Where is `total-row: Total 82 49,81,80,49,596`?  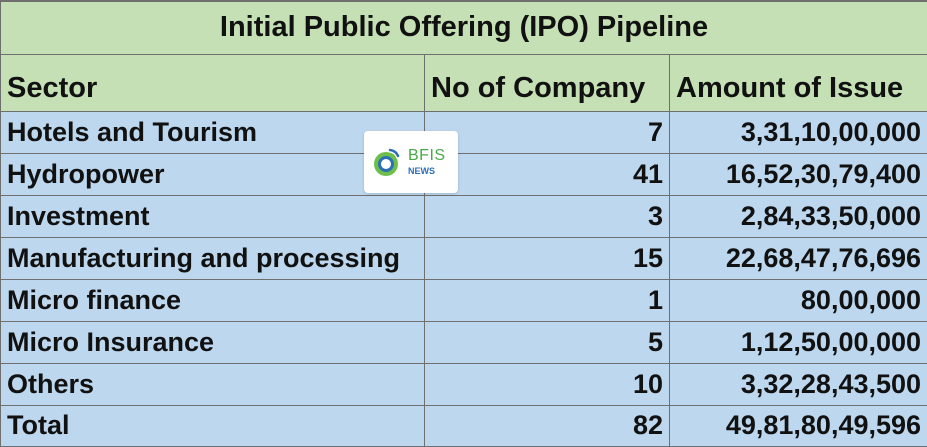
total-row: Total 82 49,81,80,49,596 is located at coordinates (463, 425).